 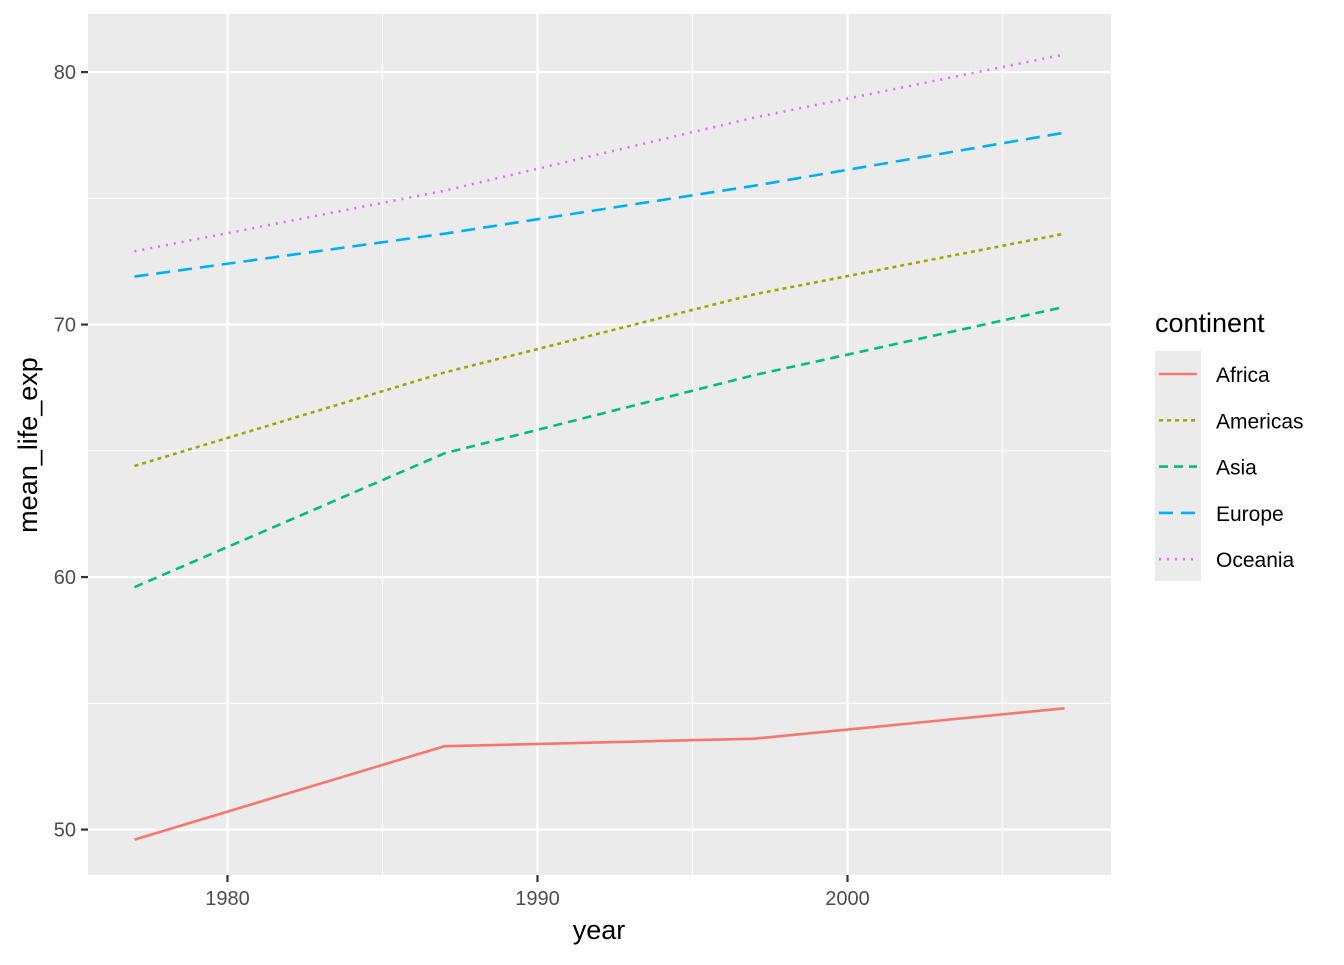 What do you see at coordinates (71, 452) in the screenshot?
I see `y-axis: 50 60 70 80` at bounding box center [71, 452].